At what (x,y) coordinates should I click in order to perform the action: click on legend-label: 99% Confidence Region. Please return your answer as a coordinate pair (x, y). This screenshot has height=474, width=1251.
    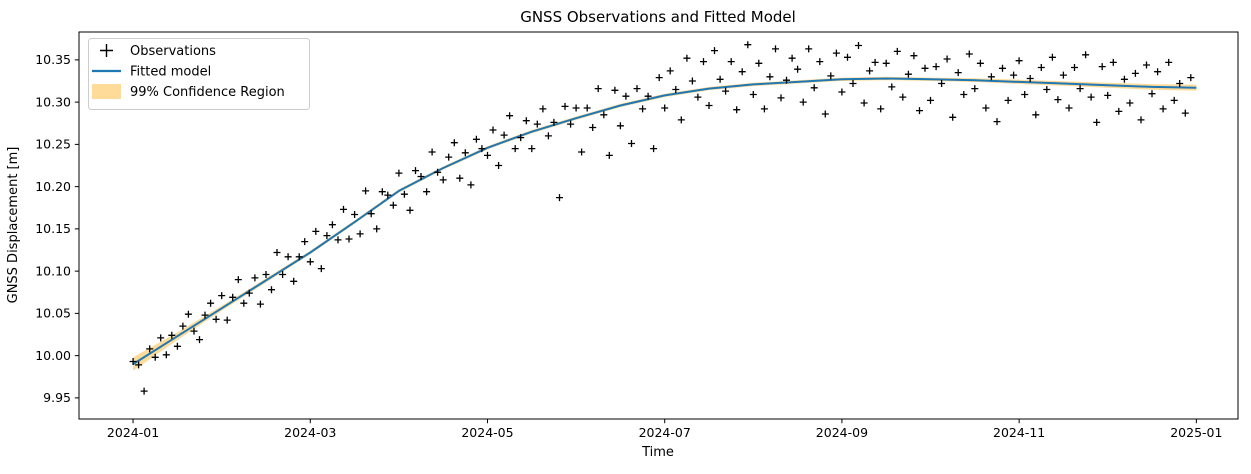
    Looking at the image, I should click on (207, 92).